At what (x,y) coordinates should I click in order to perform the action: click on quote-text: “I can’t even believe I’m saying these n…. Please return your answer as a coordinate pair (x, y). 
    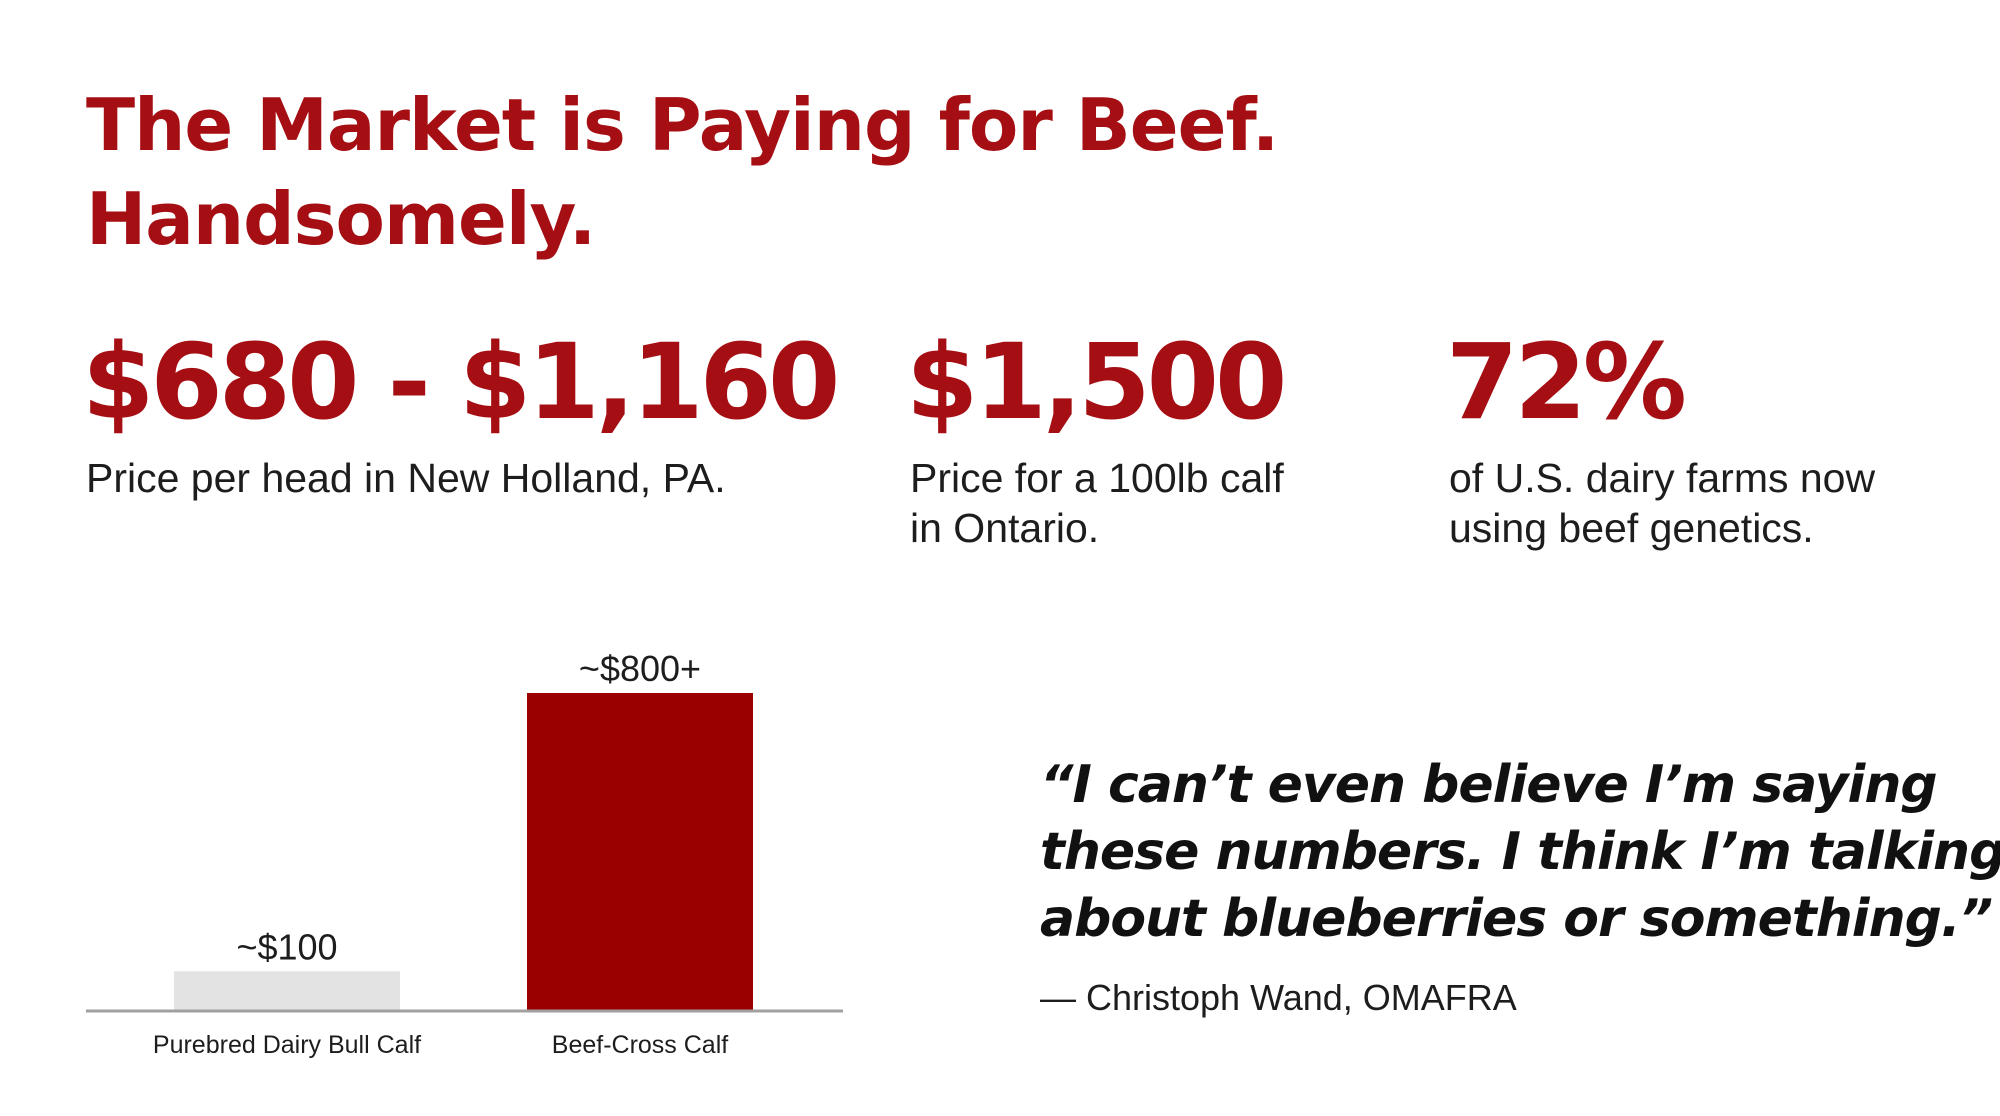
    Looking at the image, I should click on (1520, 852).